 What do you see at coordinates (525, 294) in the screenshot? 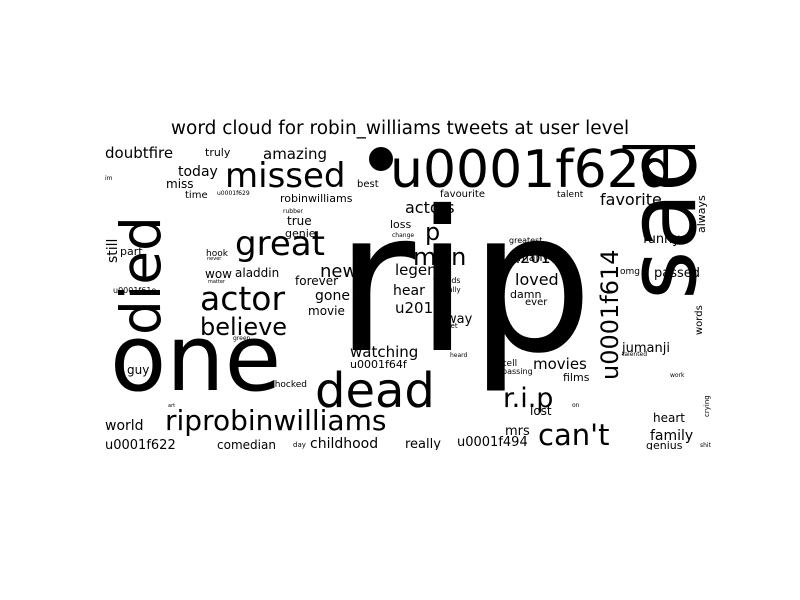
I see `word-damn: damn` at bounding box center [525, 294].